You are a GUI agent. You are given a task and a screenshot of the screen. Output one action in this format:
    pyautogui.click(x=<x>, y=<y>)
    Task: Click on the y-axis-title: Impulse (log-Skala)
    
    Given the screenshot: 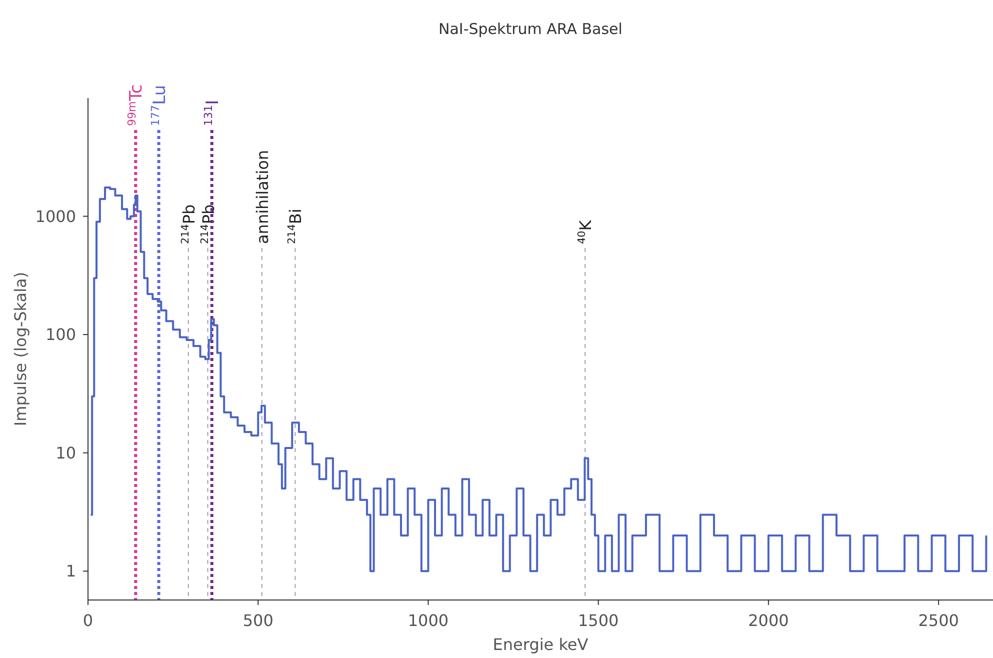 What is the action you would take?
    pyautogui.click(x=20, y=349)
    